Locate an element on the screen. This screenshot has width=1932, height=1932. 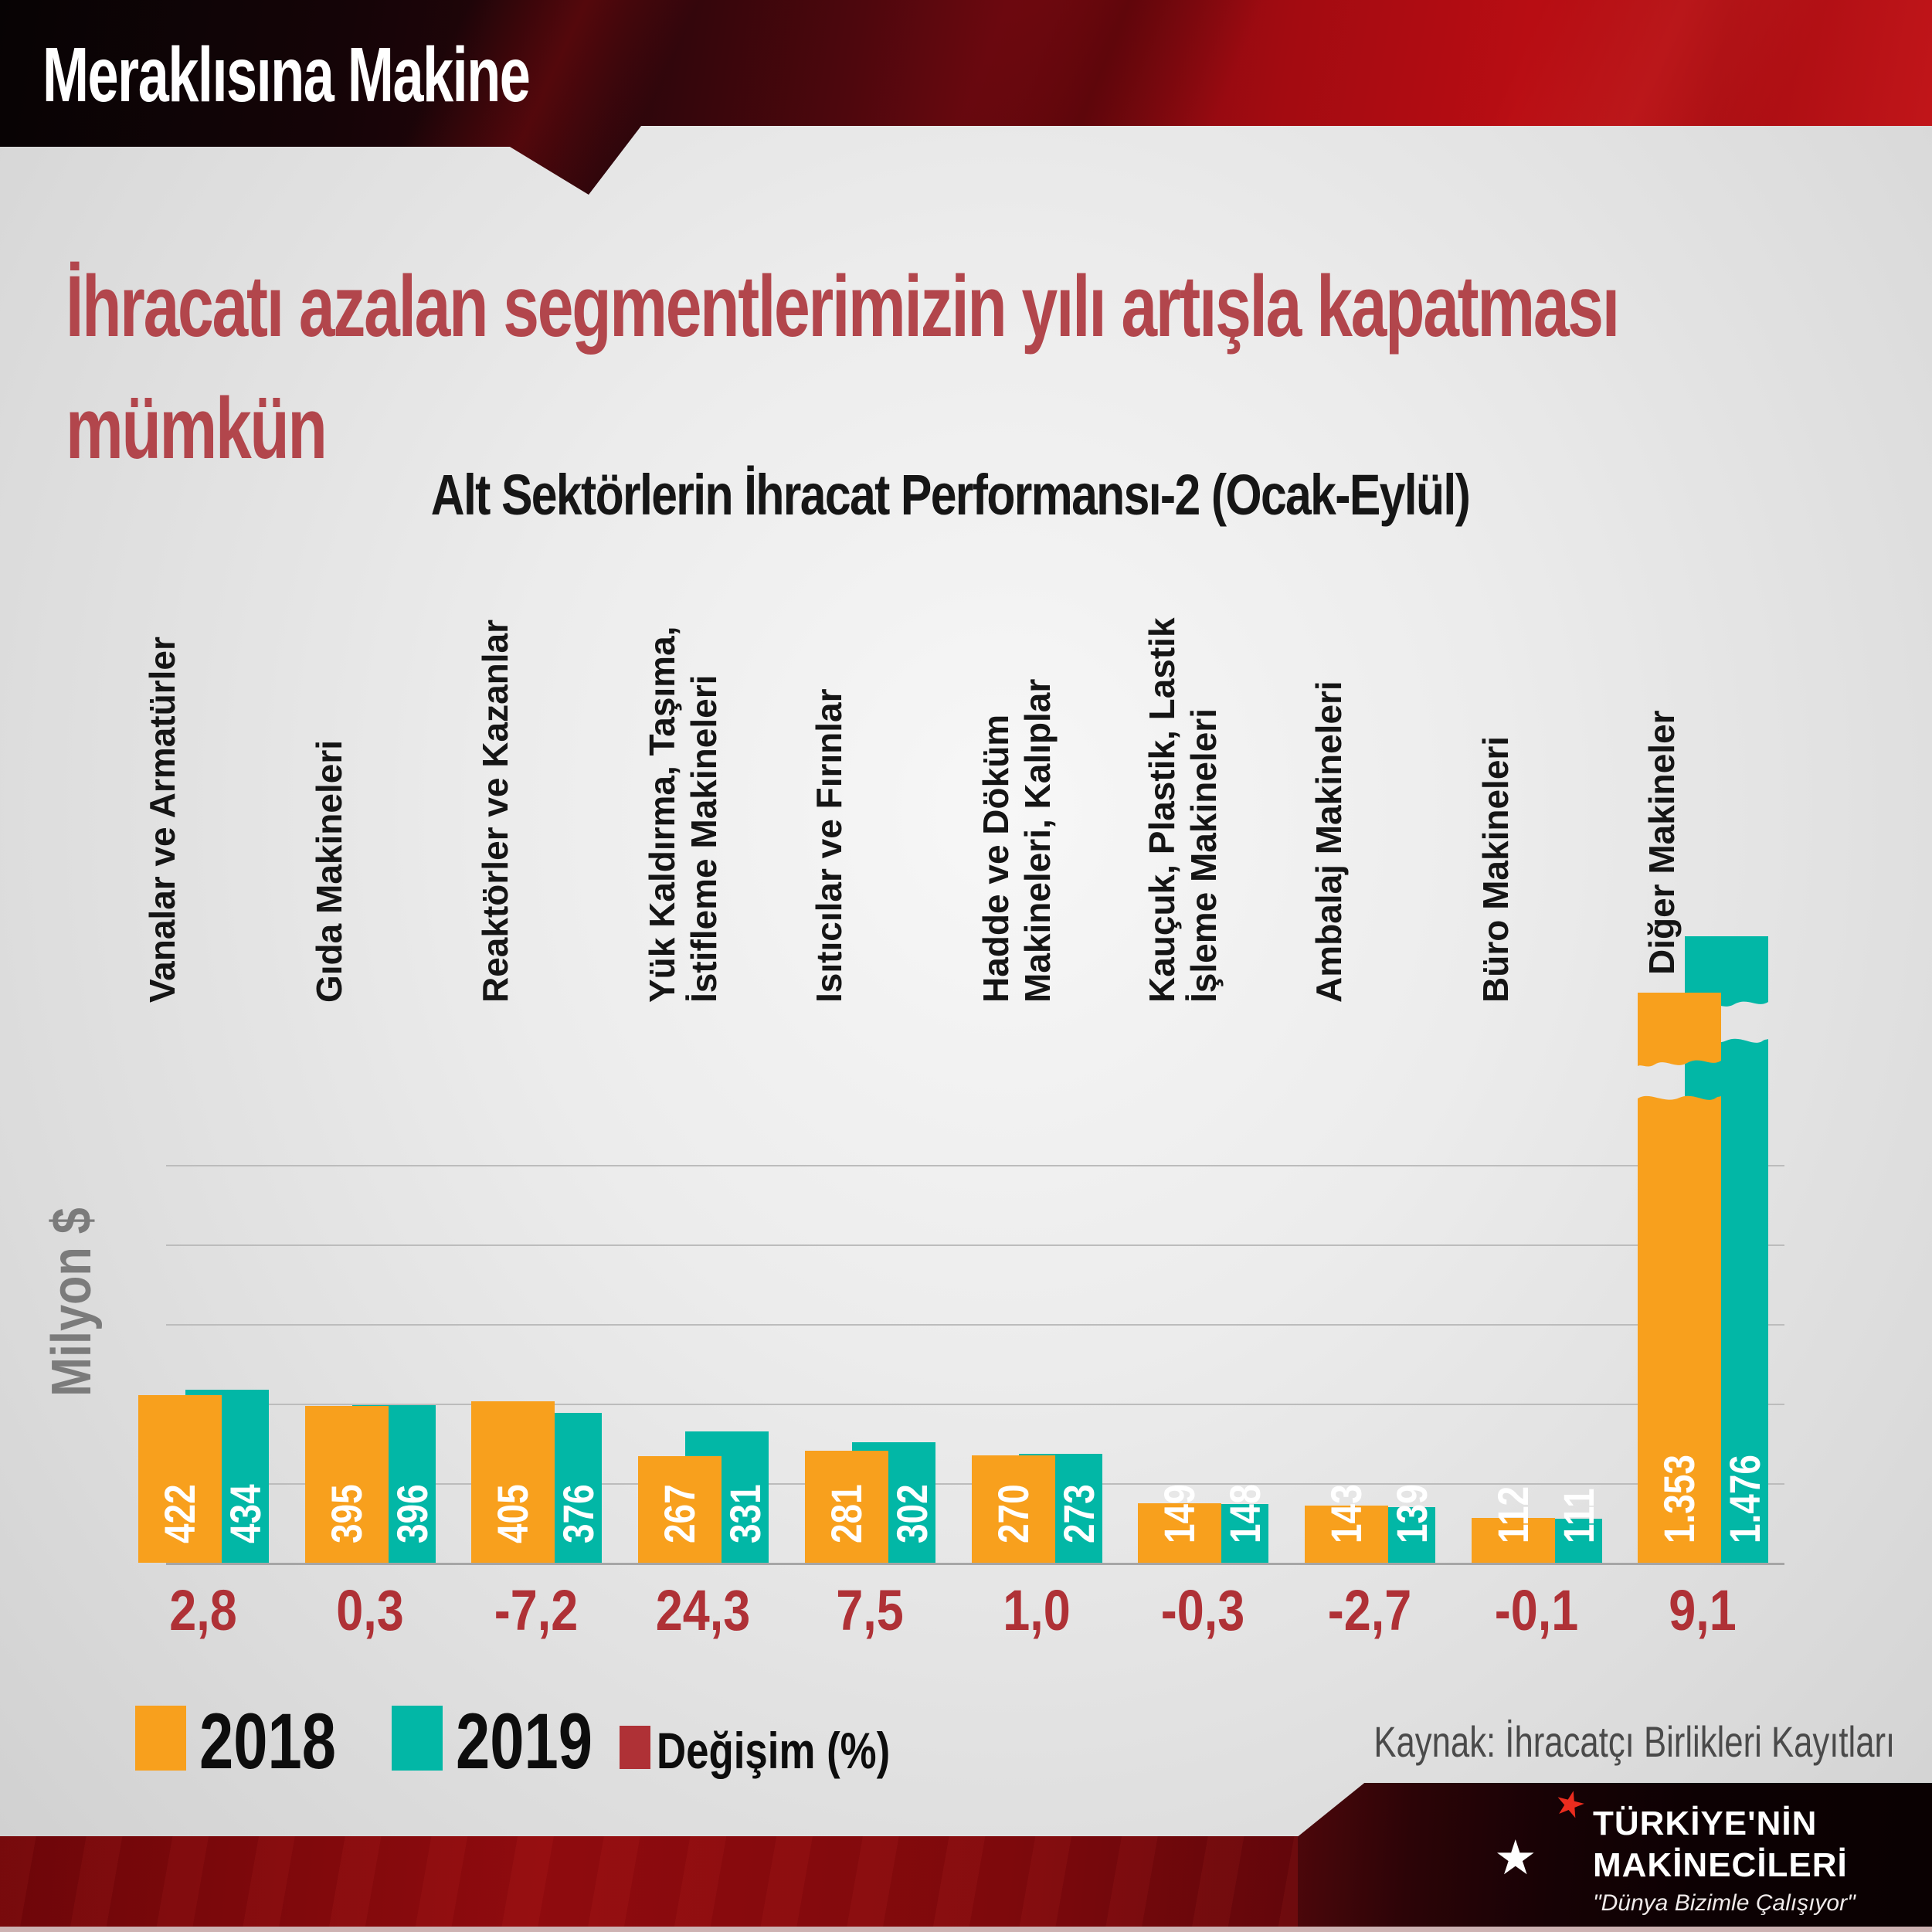
bar-2019-9-cap is located at coordinates (1727, 972).